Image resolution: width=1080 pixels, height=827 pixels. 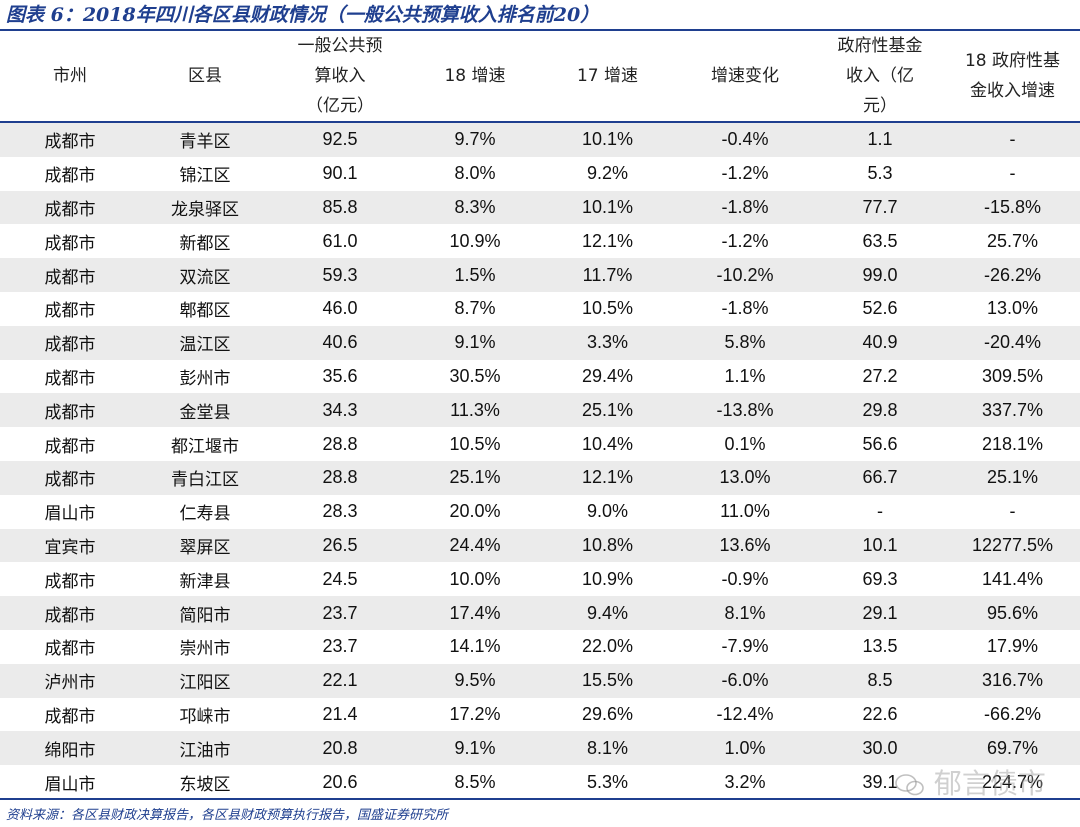 I want to click on cell-fund-growth: 17.9%, so click(x=1012, y=646).